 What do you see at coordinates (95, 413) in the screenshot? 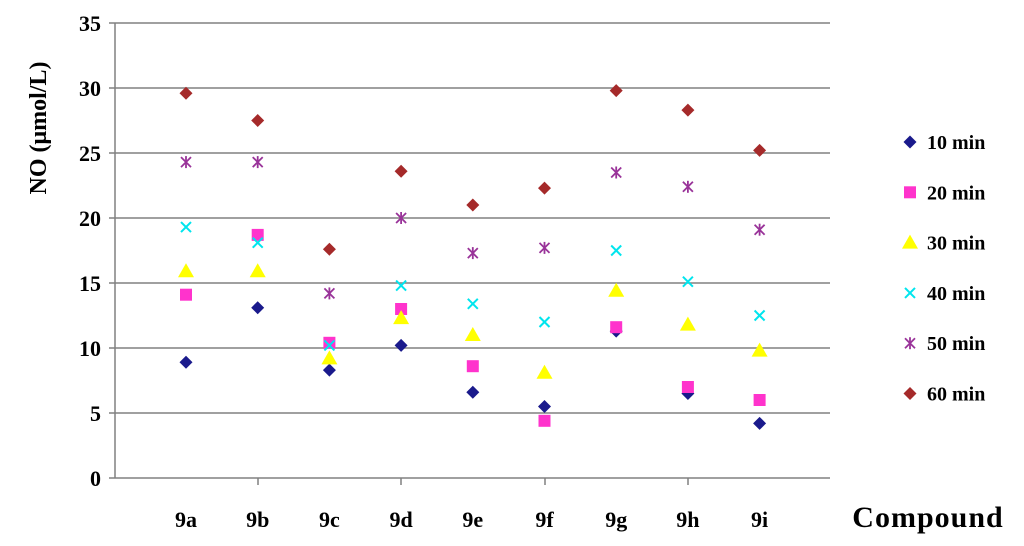
I see `y-tick-label: 5` at bounding box center [95, 413].